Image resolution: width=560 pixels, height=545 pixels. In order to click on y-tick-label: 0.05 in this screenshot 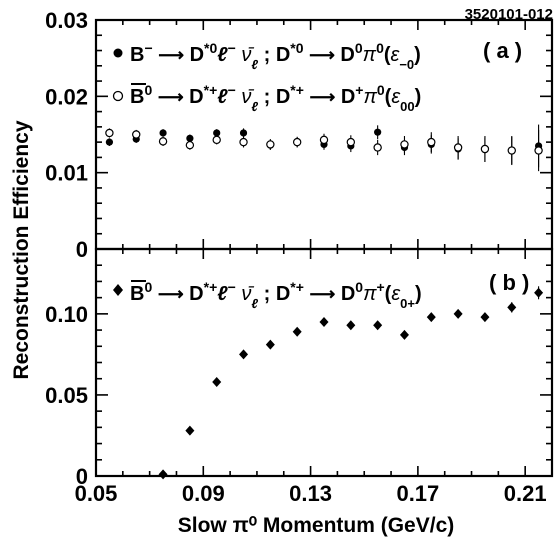, I will do `click(66, 395)`.